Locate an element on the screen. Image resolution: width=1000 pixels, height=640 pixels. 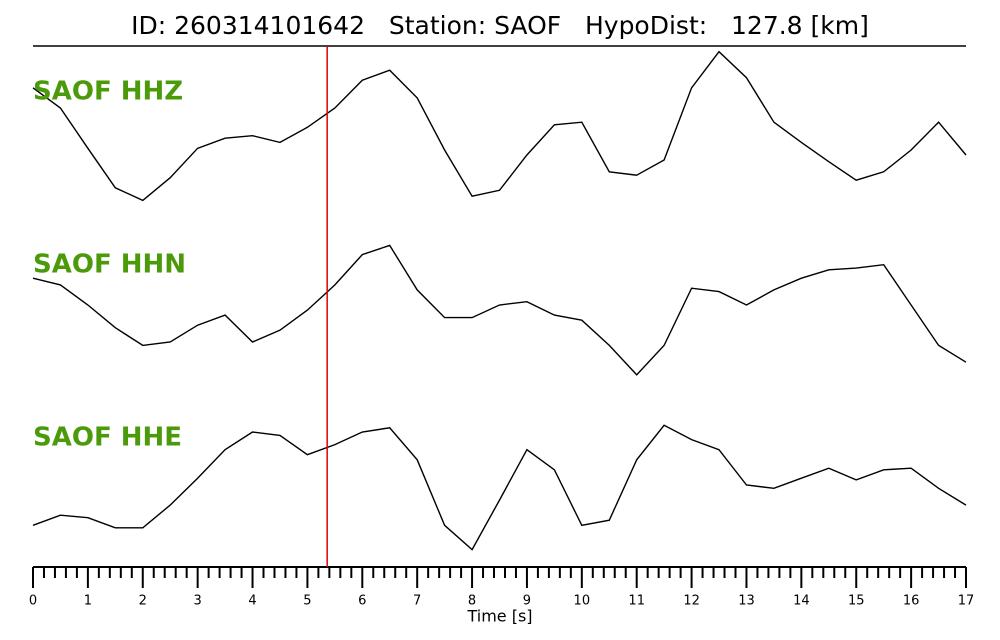
trace-label: SAOF HHZ is located at coordinates (108, 92).